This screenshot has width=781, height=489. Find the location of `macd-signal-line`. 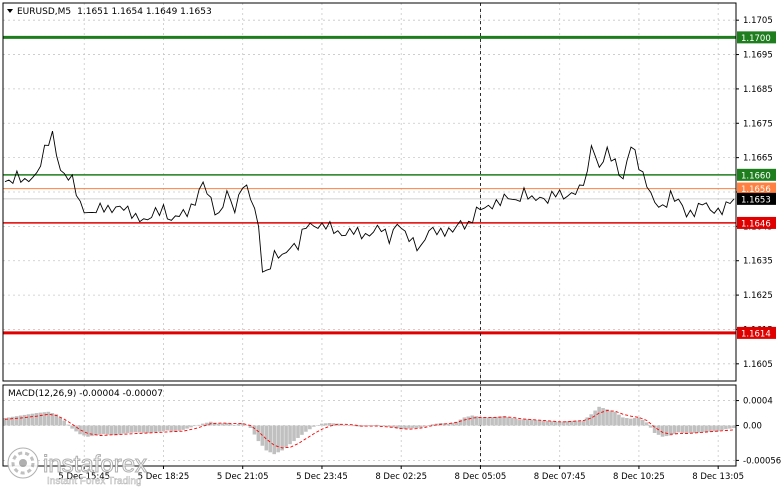

macd-signal-line is located at coordinates (369, 429).